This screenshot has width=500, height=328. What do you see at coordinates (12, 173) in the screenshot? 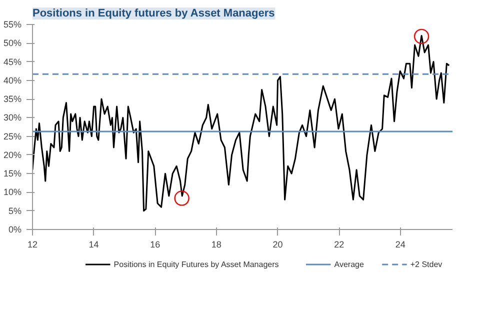
I see `y-tick-label: 15%` at bounding box center [12, 173].